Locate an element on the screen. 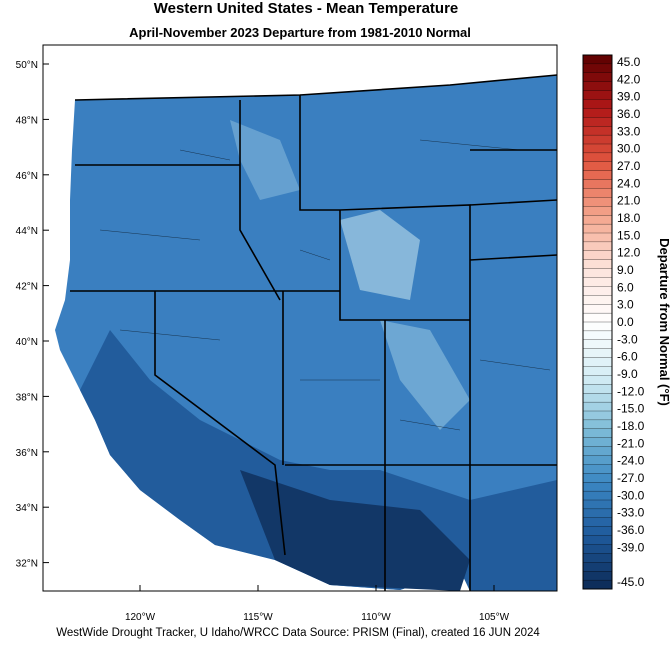 The width and height of the screenshot is (671, 647). colorbar-label: 33.0 is located at coordinates (629, 131).